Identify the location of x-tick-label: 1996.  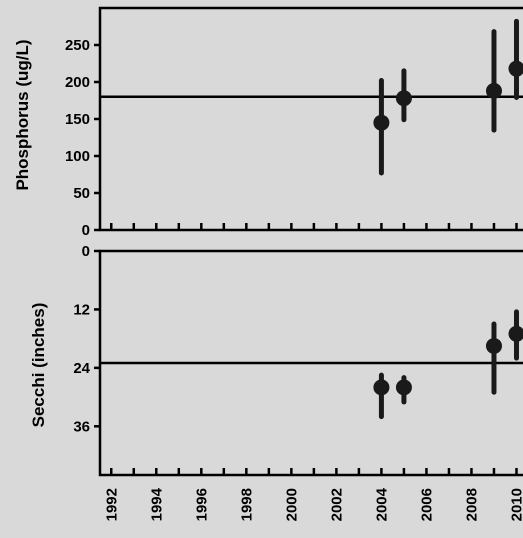
(201, 504).